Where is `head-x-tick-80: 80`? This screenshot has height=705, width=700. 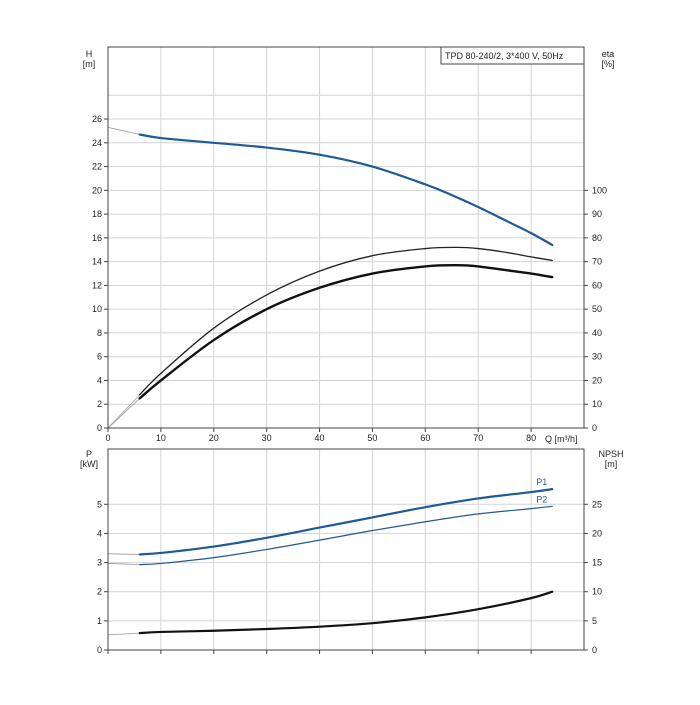 head-x-tick-80: 80 is located at coordinates (531, 438).